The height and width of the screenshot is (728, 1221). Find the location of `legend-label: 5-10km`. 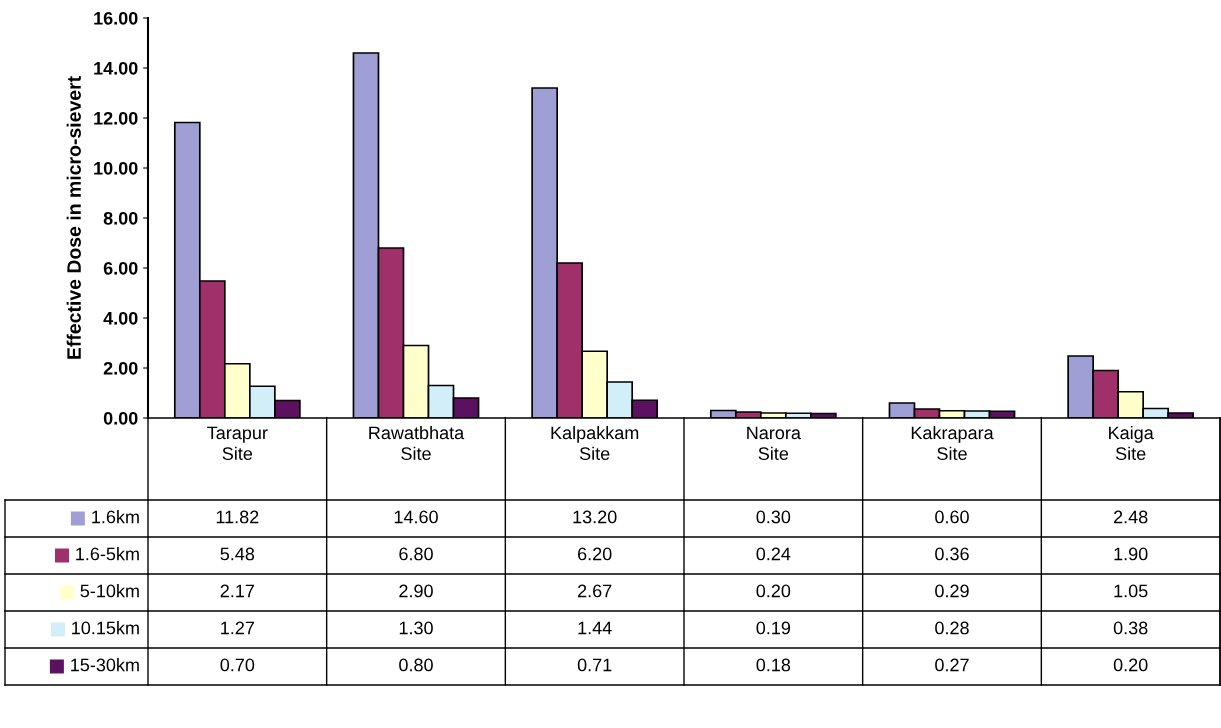

legend-label: 5-10km is located at coordinates (109, 591).